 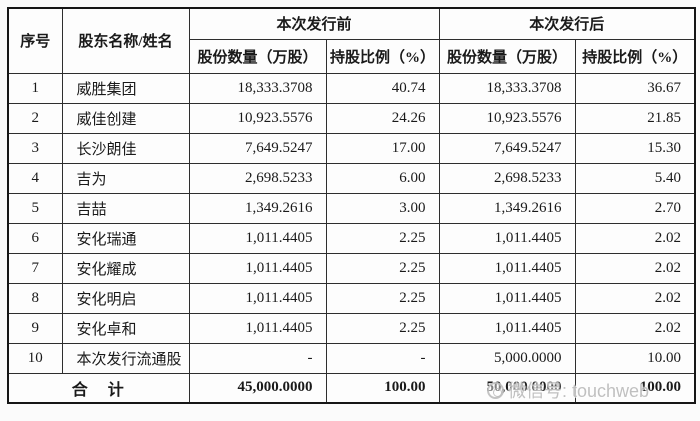 What do you see at coordinates (125, 328) in the screenshot?
I see `shareholder-name-cell: 安化卓和` at bounding box center [125, 328].